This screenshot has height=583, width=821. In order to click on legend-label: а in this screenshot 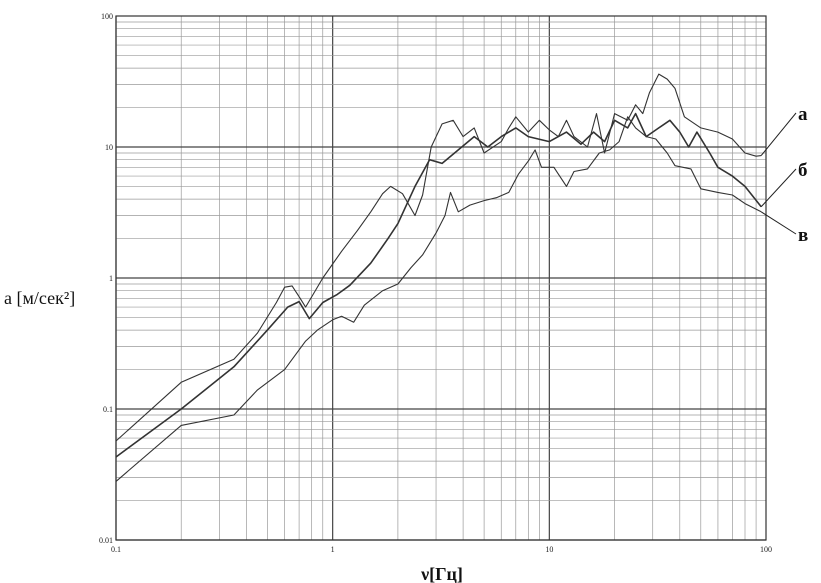, I will do `click(803, 114)`.